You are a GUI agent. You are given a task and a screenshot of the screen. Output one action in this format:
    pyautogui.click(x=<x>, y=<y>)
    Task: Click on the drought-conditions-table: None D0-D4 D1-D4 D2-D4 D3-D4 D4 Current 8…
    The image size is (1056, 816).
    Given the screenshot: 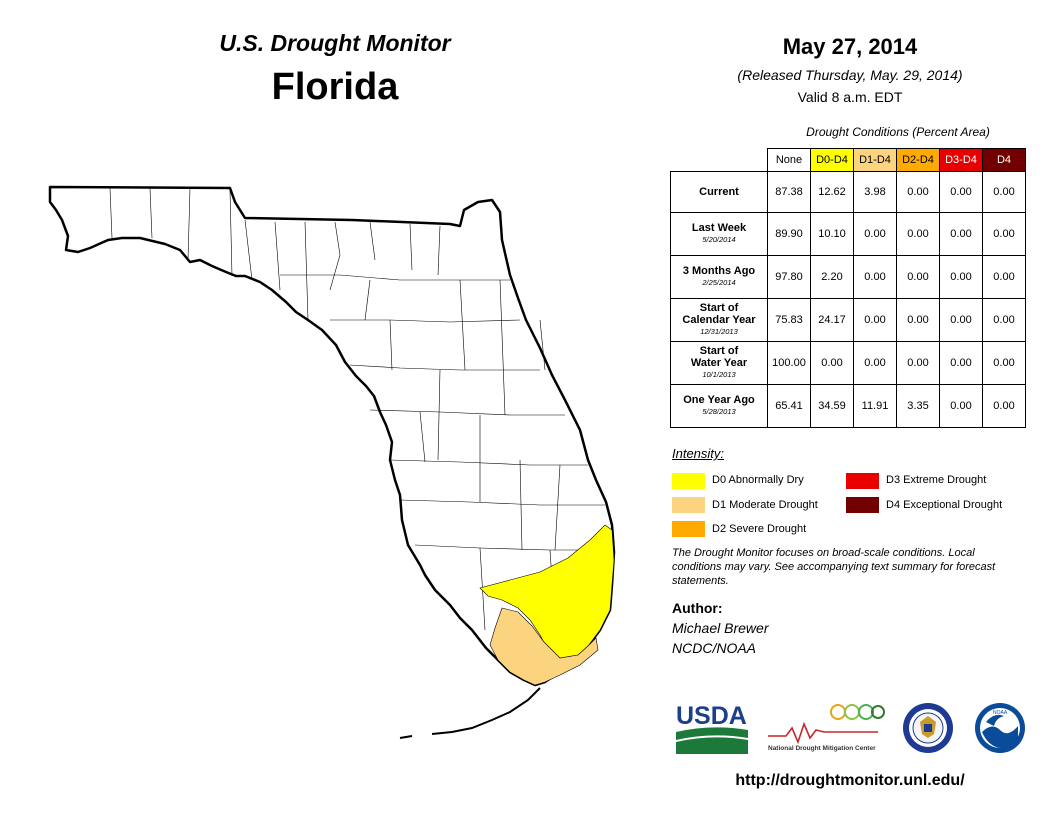 What is the action you would take?
    pyautogui.click(x=848, y=288)
    